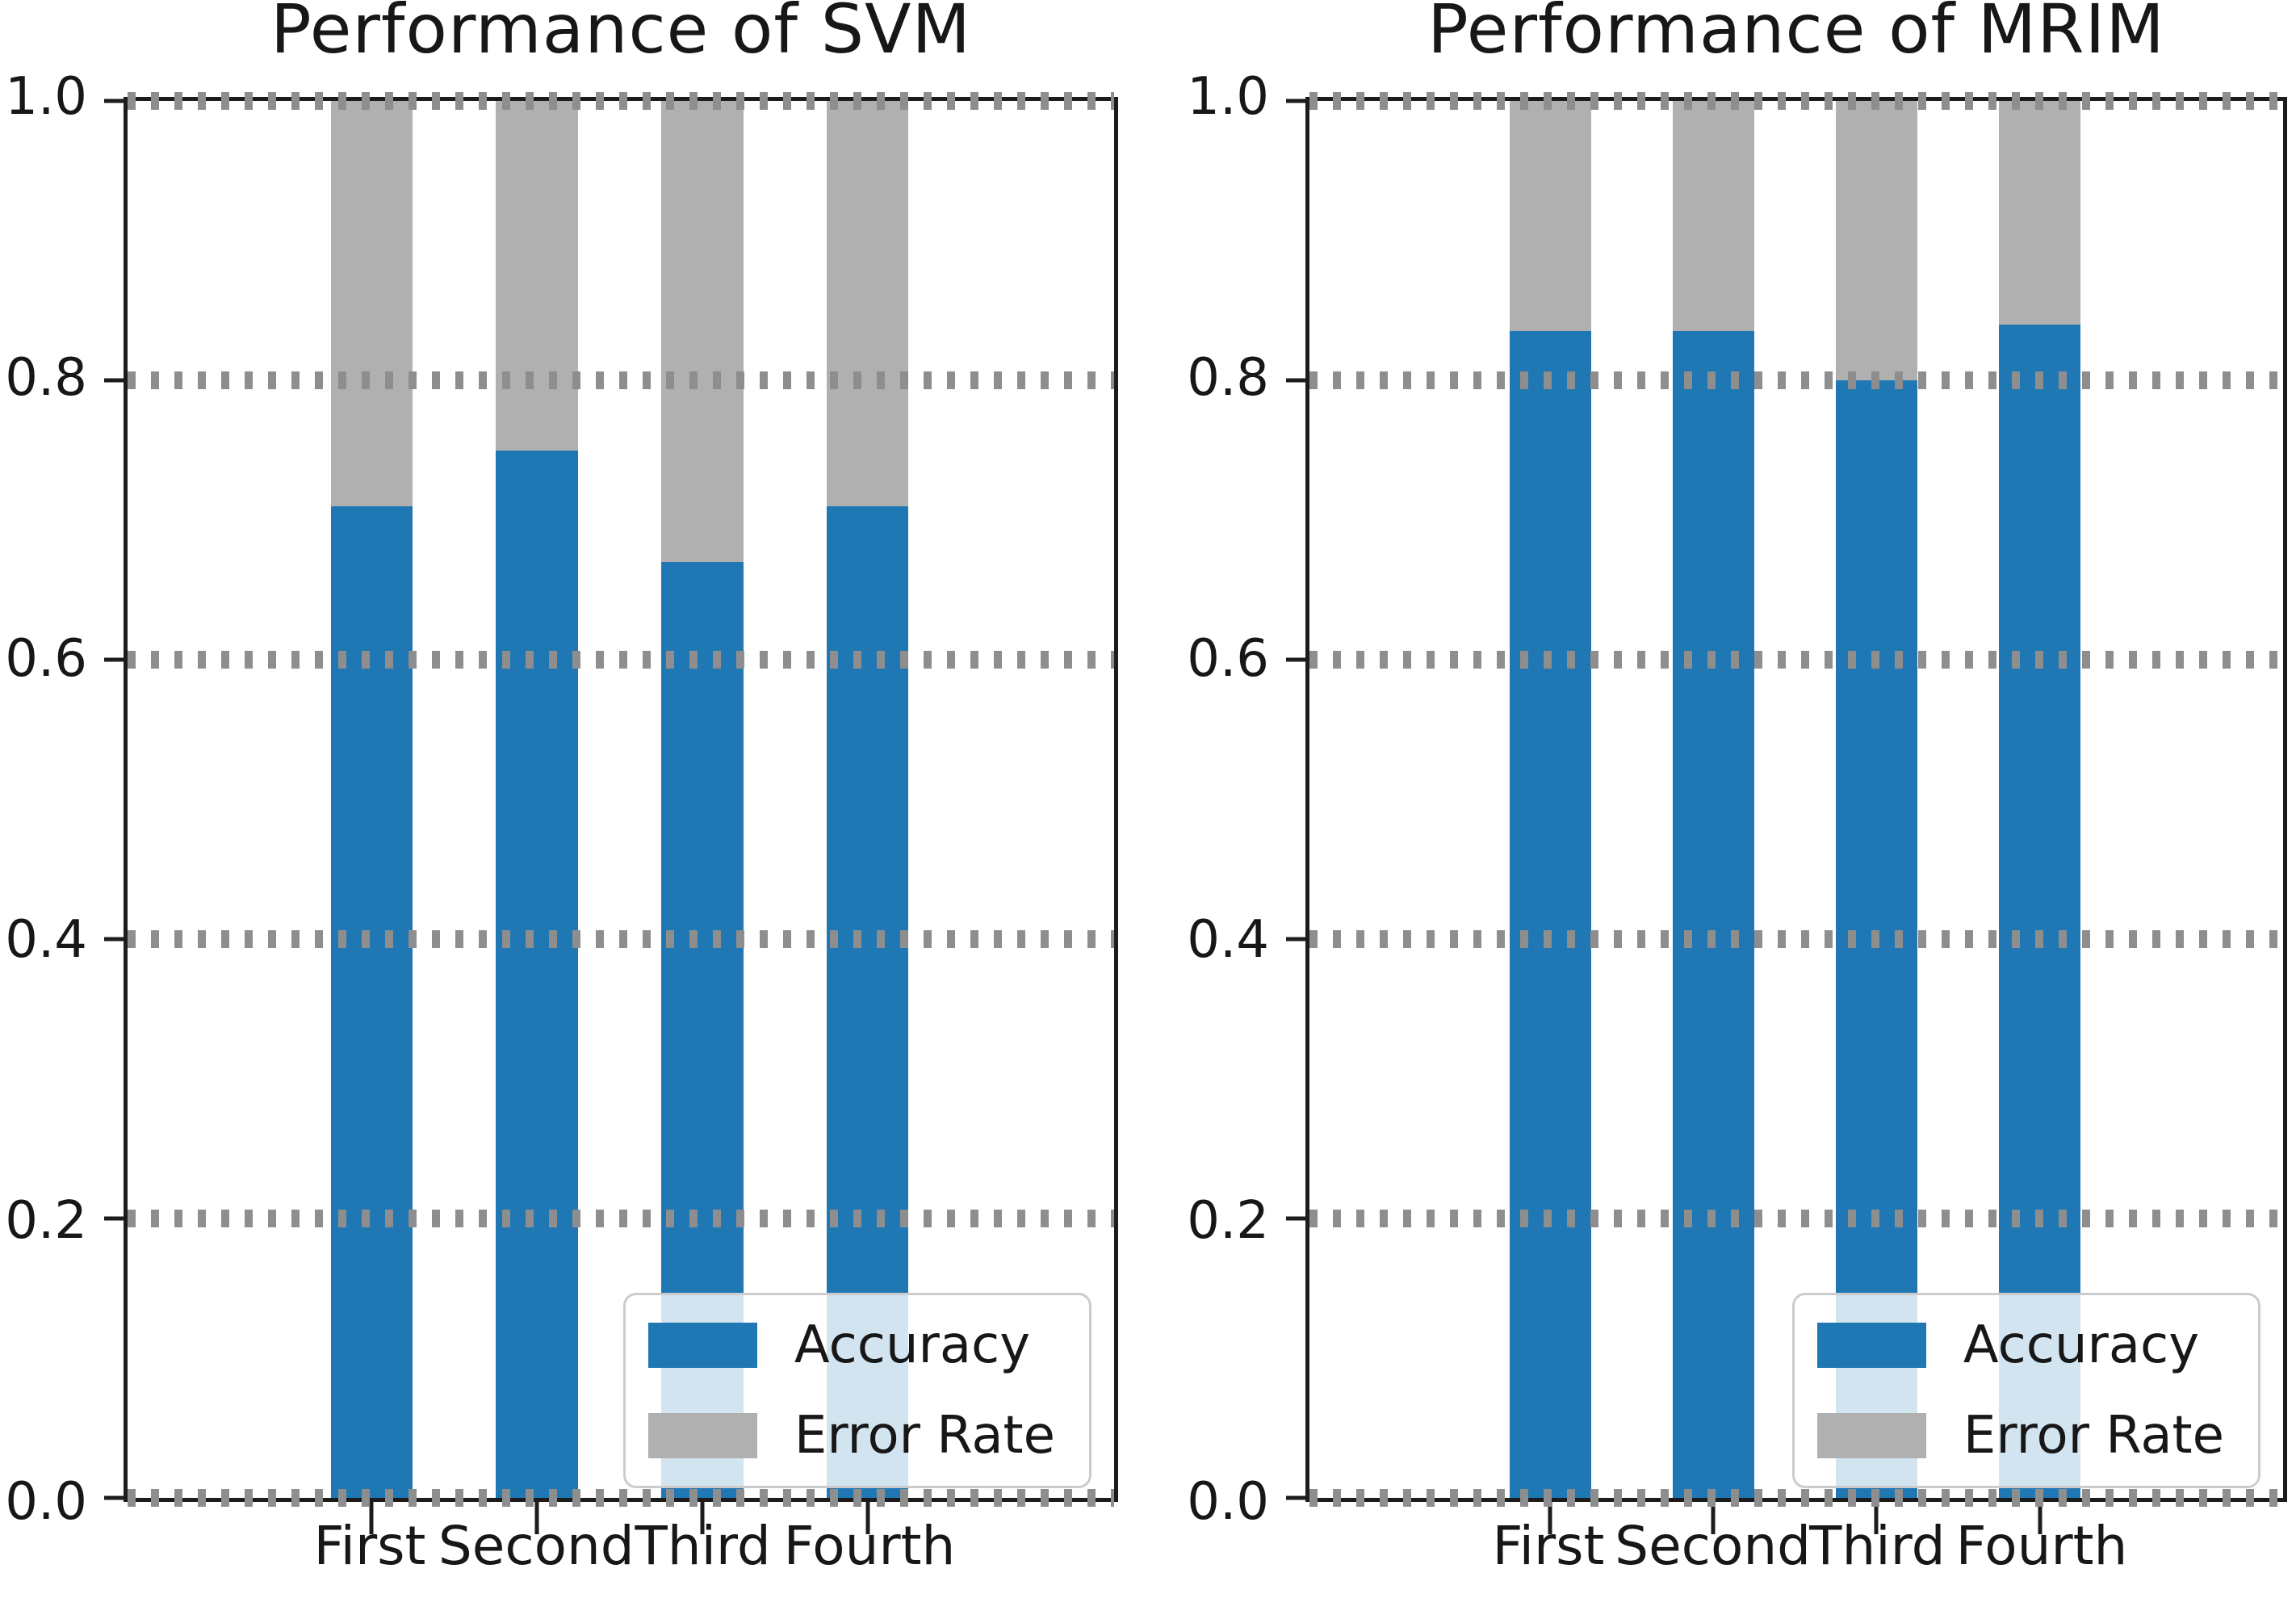  Describe the element at coordinates (1796, 1218) in the screenshot. I see `gridline-y-0.2` at that location.